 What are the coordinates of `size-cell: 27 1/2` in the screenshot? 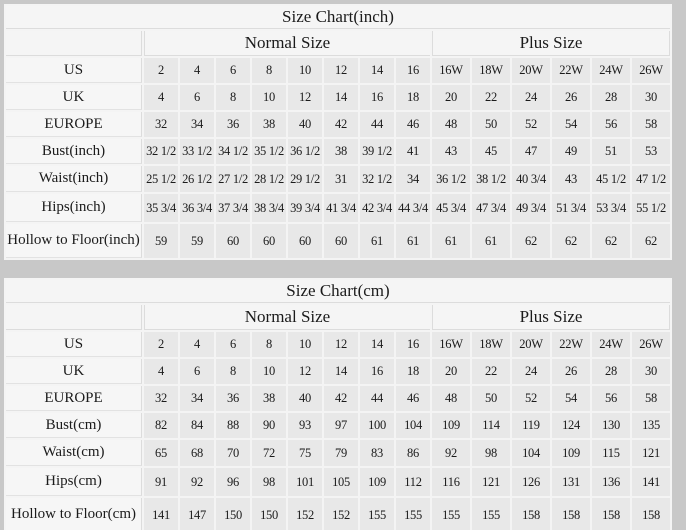 It's located at (233, 179).